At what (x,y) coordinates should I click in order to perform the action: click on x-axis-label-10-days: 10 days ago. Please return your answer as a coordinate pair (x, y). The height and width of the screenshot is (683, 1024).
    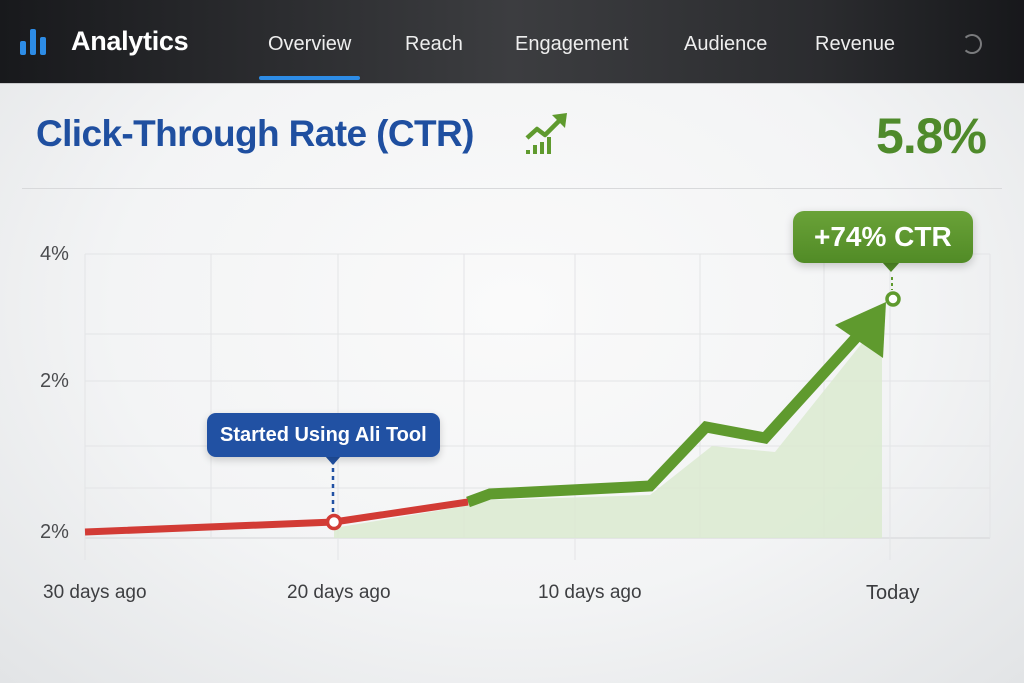
    Looking at the image, I should click on (590, 592).